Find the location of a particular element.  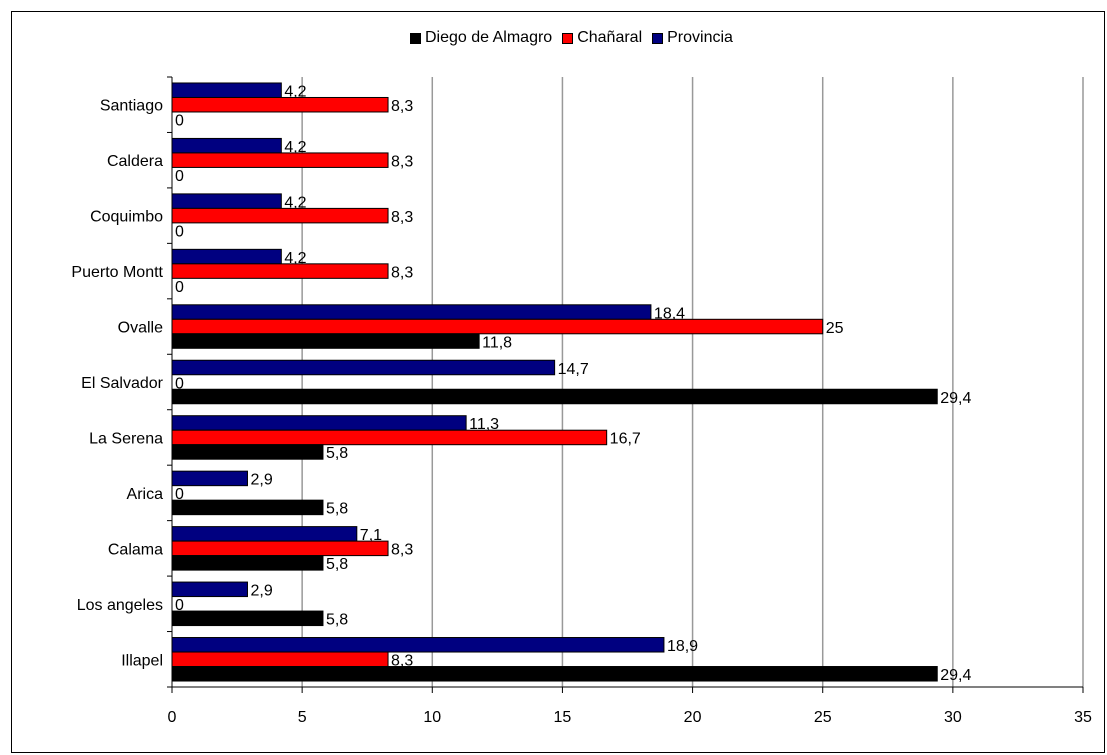

legend: Diego de Almagro Chañaral Provincia is located at coordinates (571, 38).